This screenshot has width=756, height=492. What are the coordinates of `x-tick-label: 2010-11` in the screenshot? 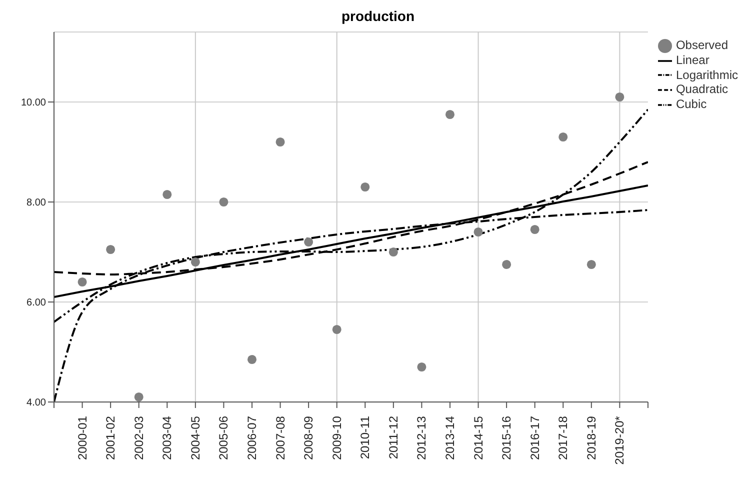 It's located at (365, 438).